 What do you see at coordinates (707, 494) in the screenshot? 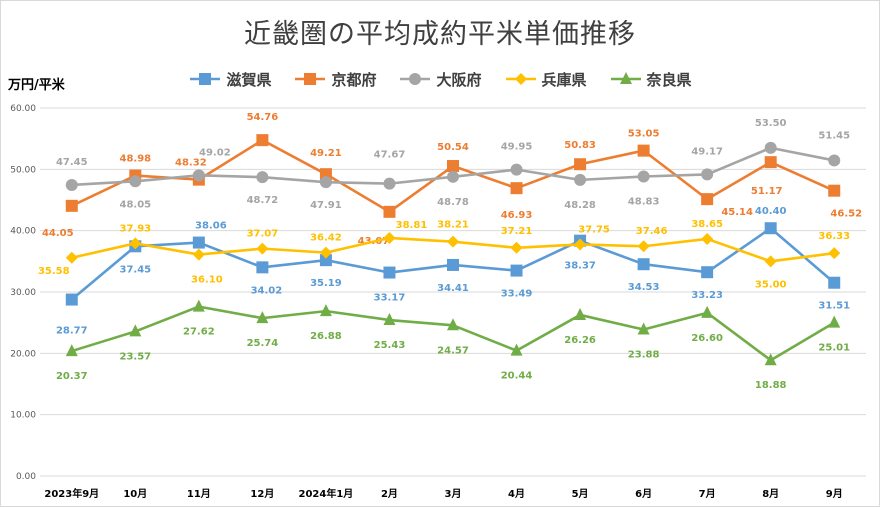
I see `x-tick-label: 7月` at bounding box center [707, 494].